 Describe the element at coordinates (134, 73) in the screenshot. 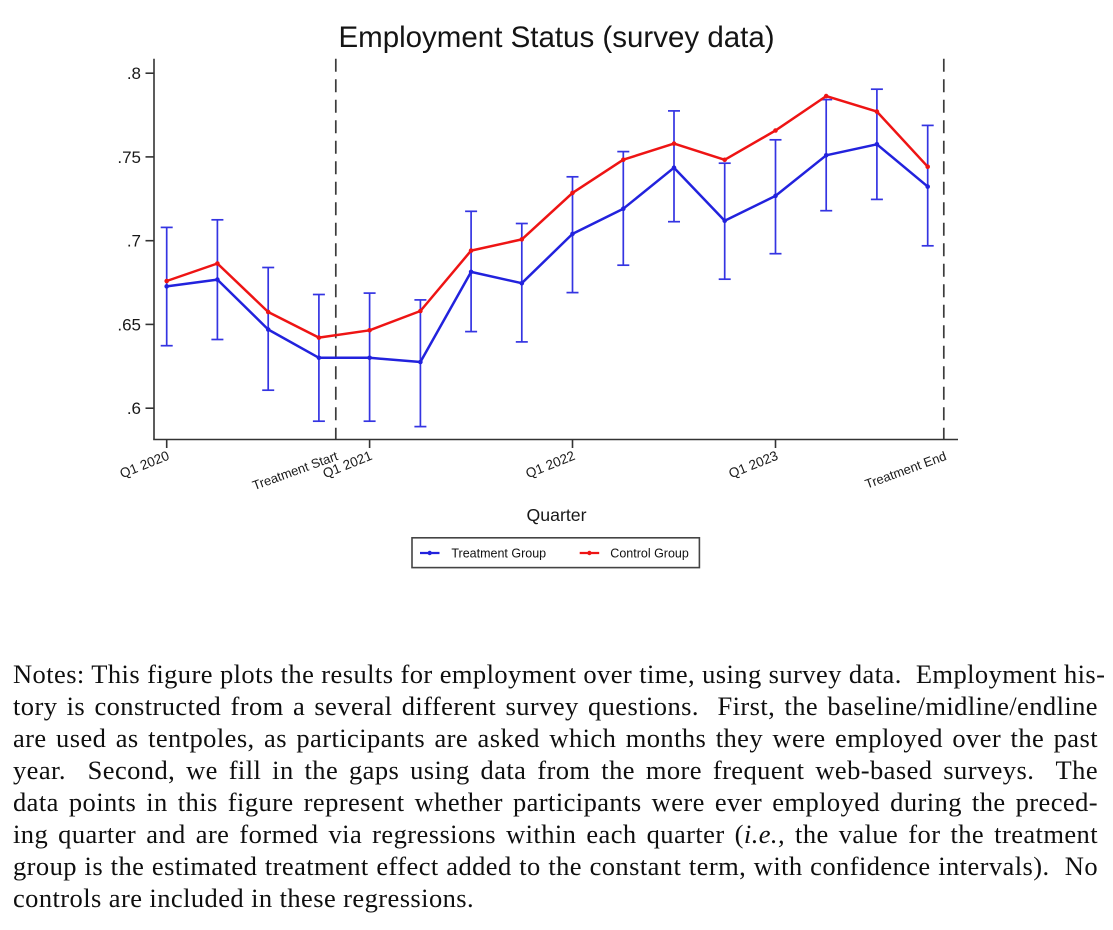

I see `svg-text: .8` at that location.